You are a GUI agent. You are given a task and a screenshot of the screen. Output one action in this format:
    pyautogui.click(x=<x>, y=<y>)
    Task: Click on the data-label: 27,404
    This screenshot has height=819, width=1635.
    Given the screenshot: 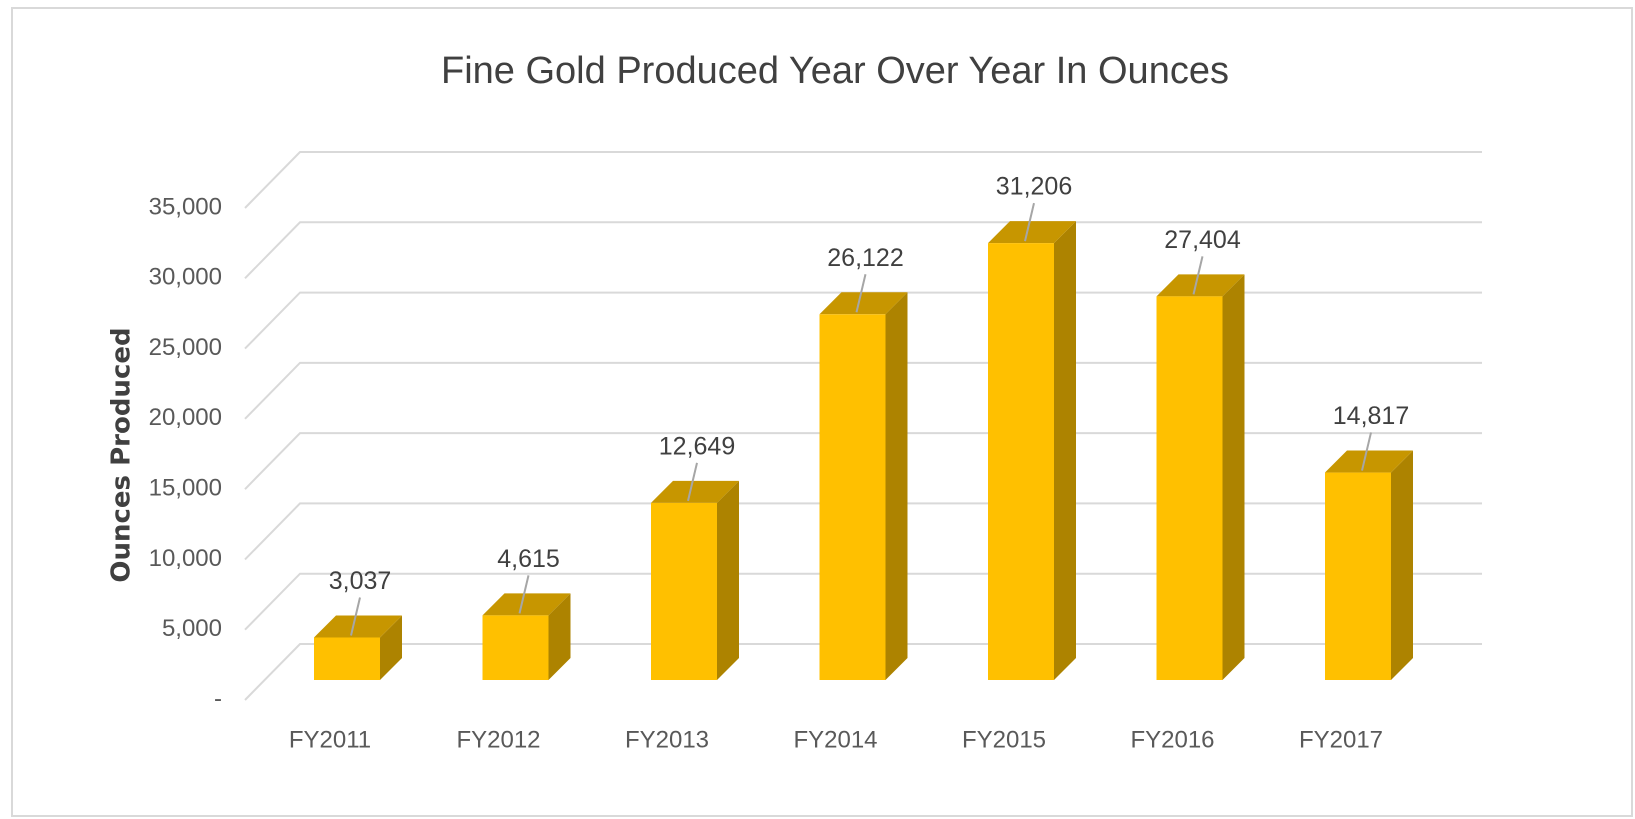 What is the action you would take?
    pyautogui.click(x=1202, y=240)
    